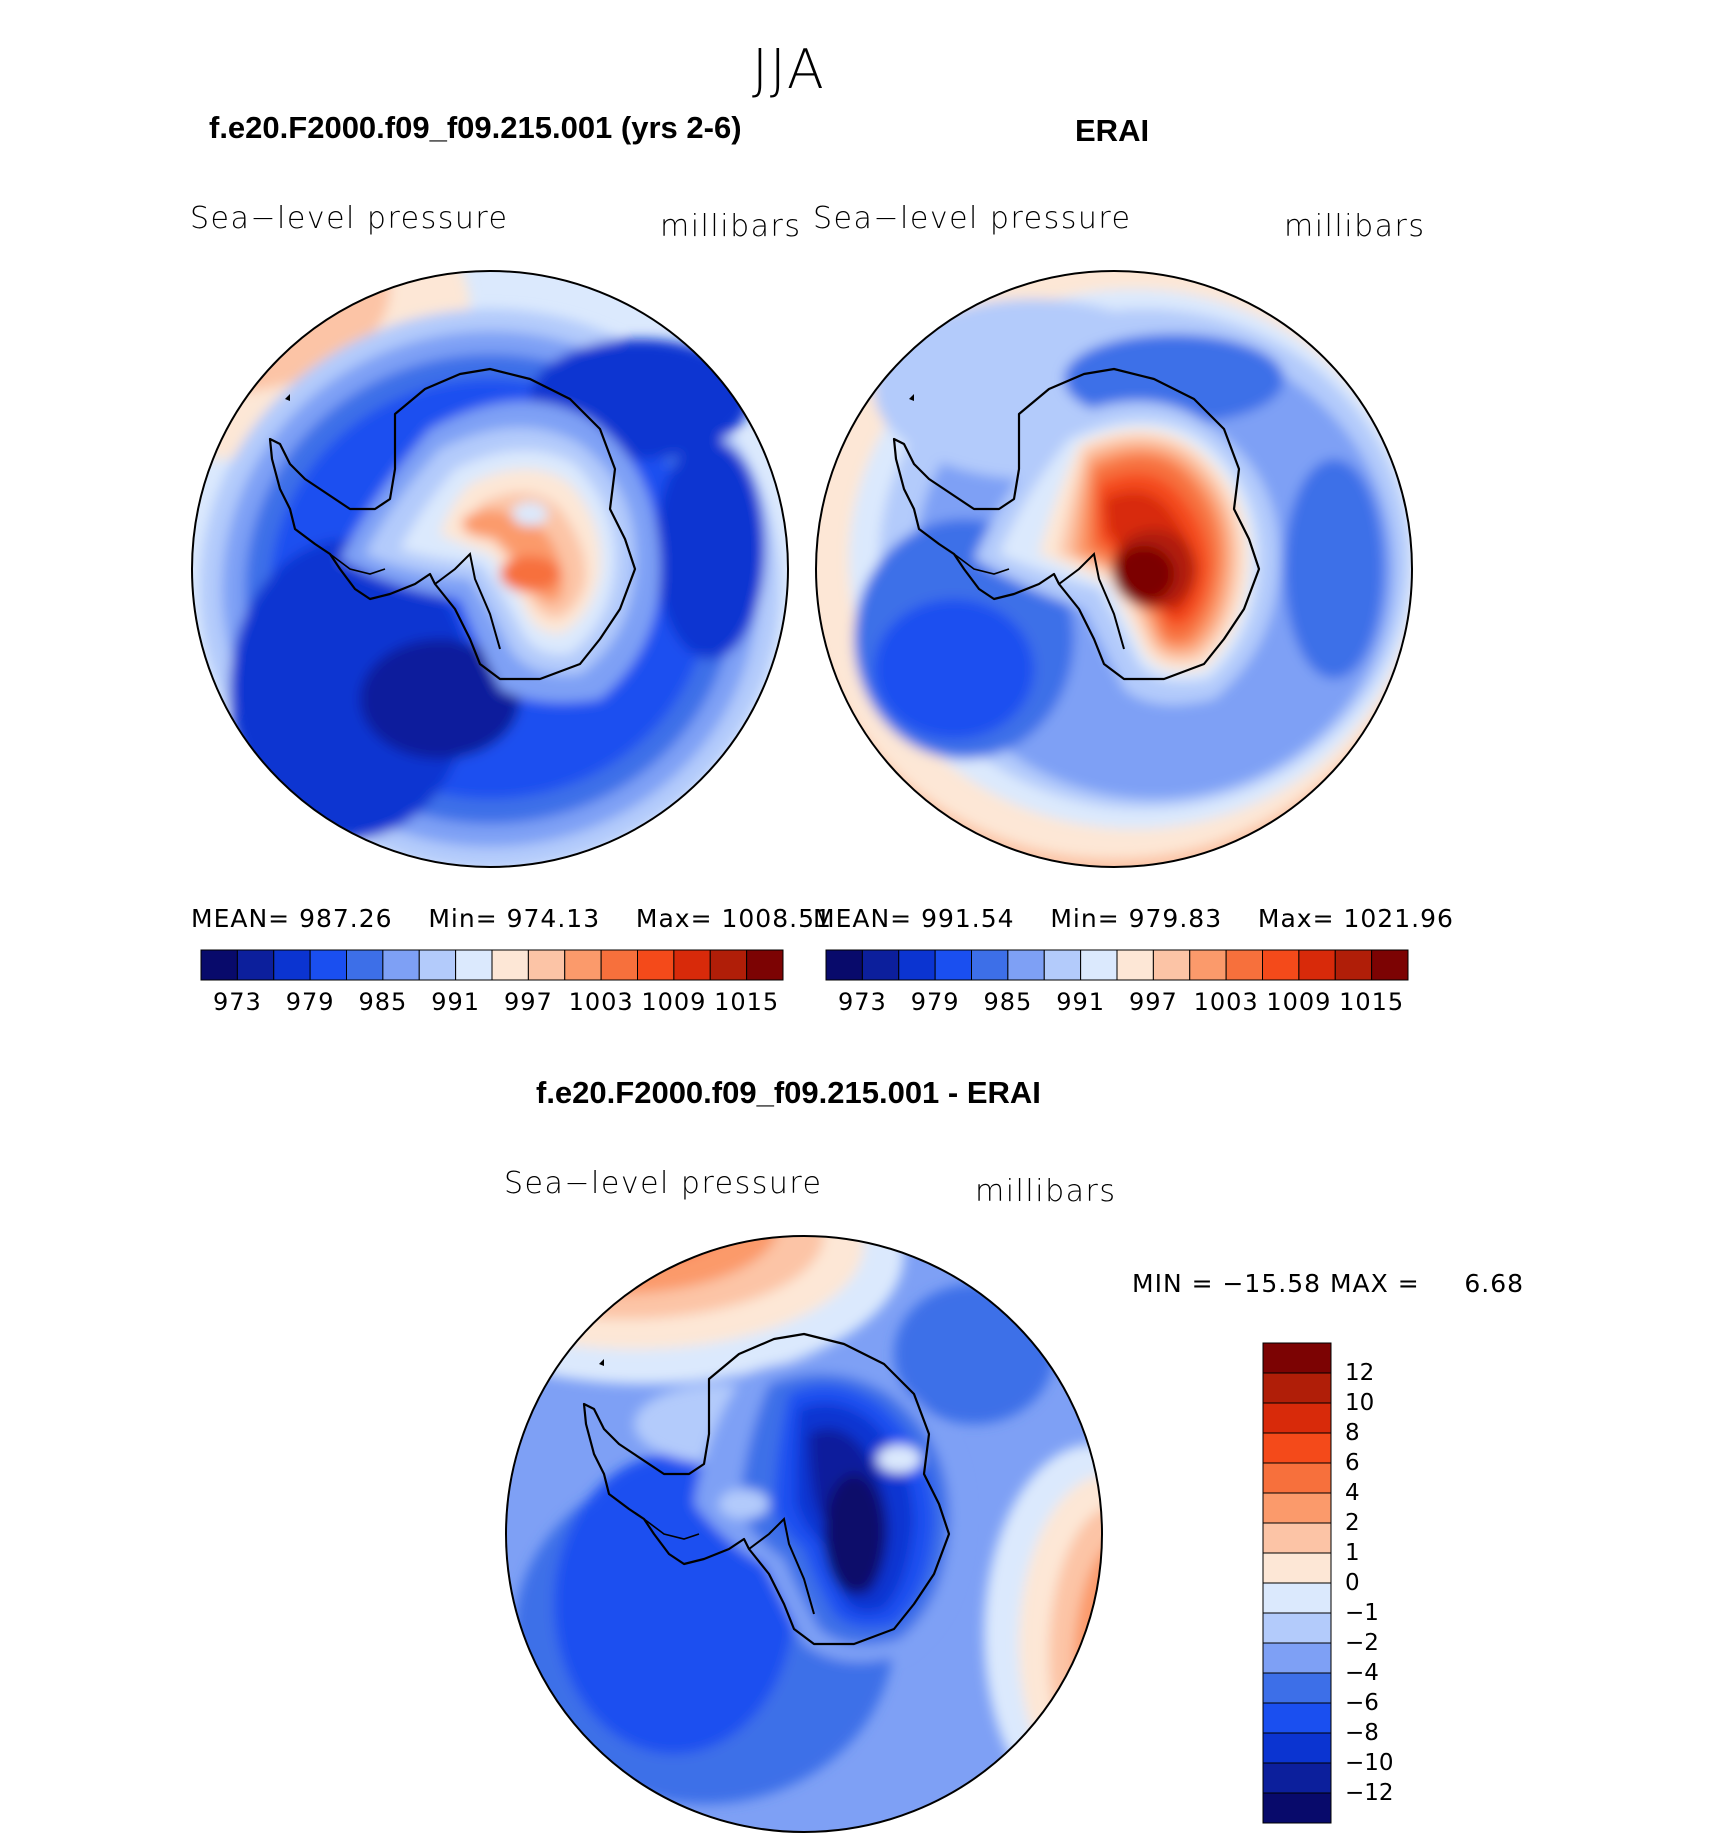 The image size is (1710, 1839). Describe the element at coordinates (1352, 1523) in the screenshot. I see `difference-colorbar-tick-label: 2` at that location.